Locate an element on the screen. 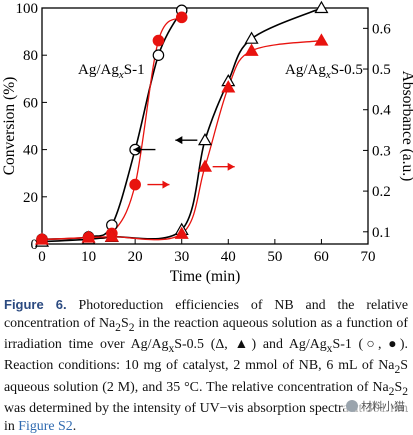 The image size is (413, 435). watermark-text: 材料小猫 is located at coordinates (383, 407).